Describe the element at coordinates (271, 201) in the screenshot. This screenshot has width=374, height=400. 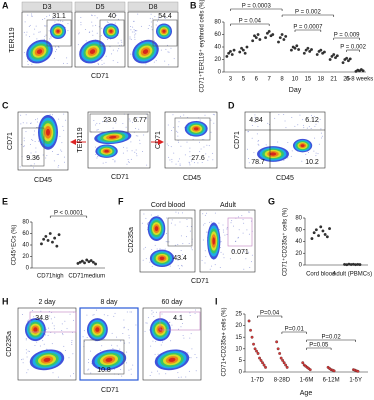
I see `panel-letter: G` at that location.